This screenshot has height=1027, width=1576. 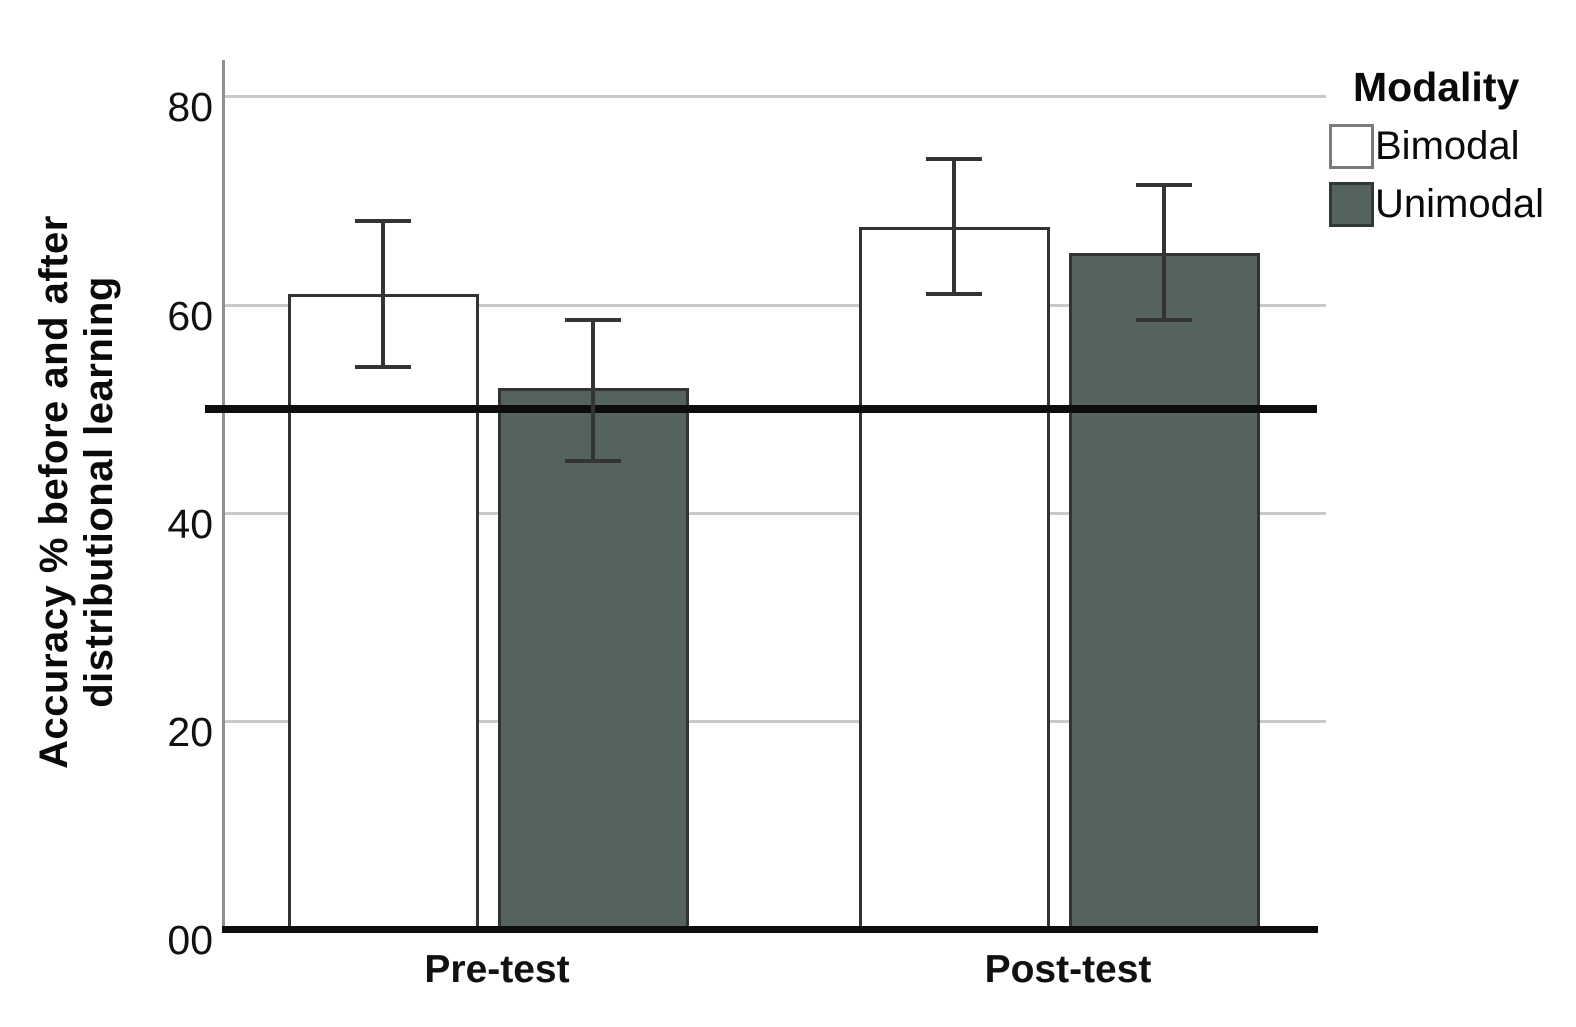 What do you see at coordinates (770, 929) in the screenshot?
I see `x-axis-line` at bounding box center [770, 929].